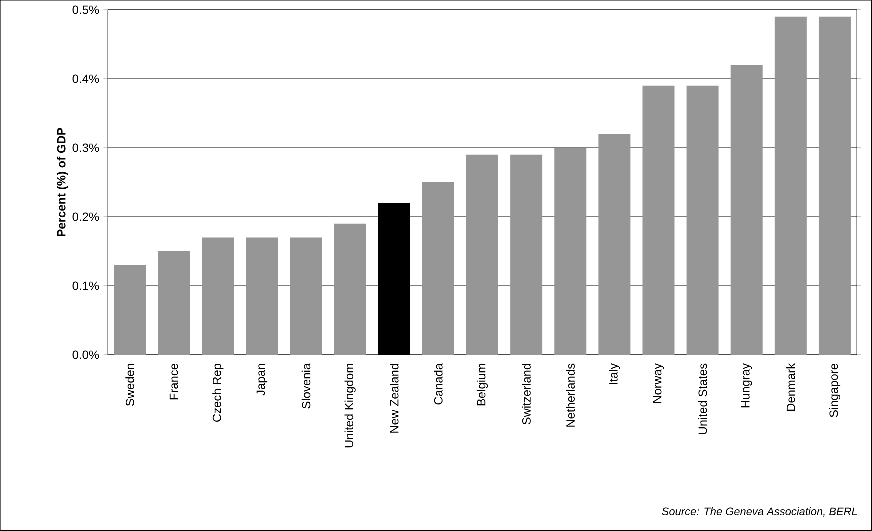 The width and height of the screenshot is (872, 531). I want to click on x-tick-label: New Zealand, so click(394, 398).